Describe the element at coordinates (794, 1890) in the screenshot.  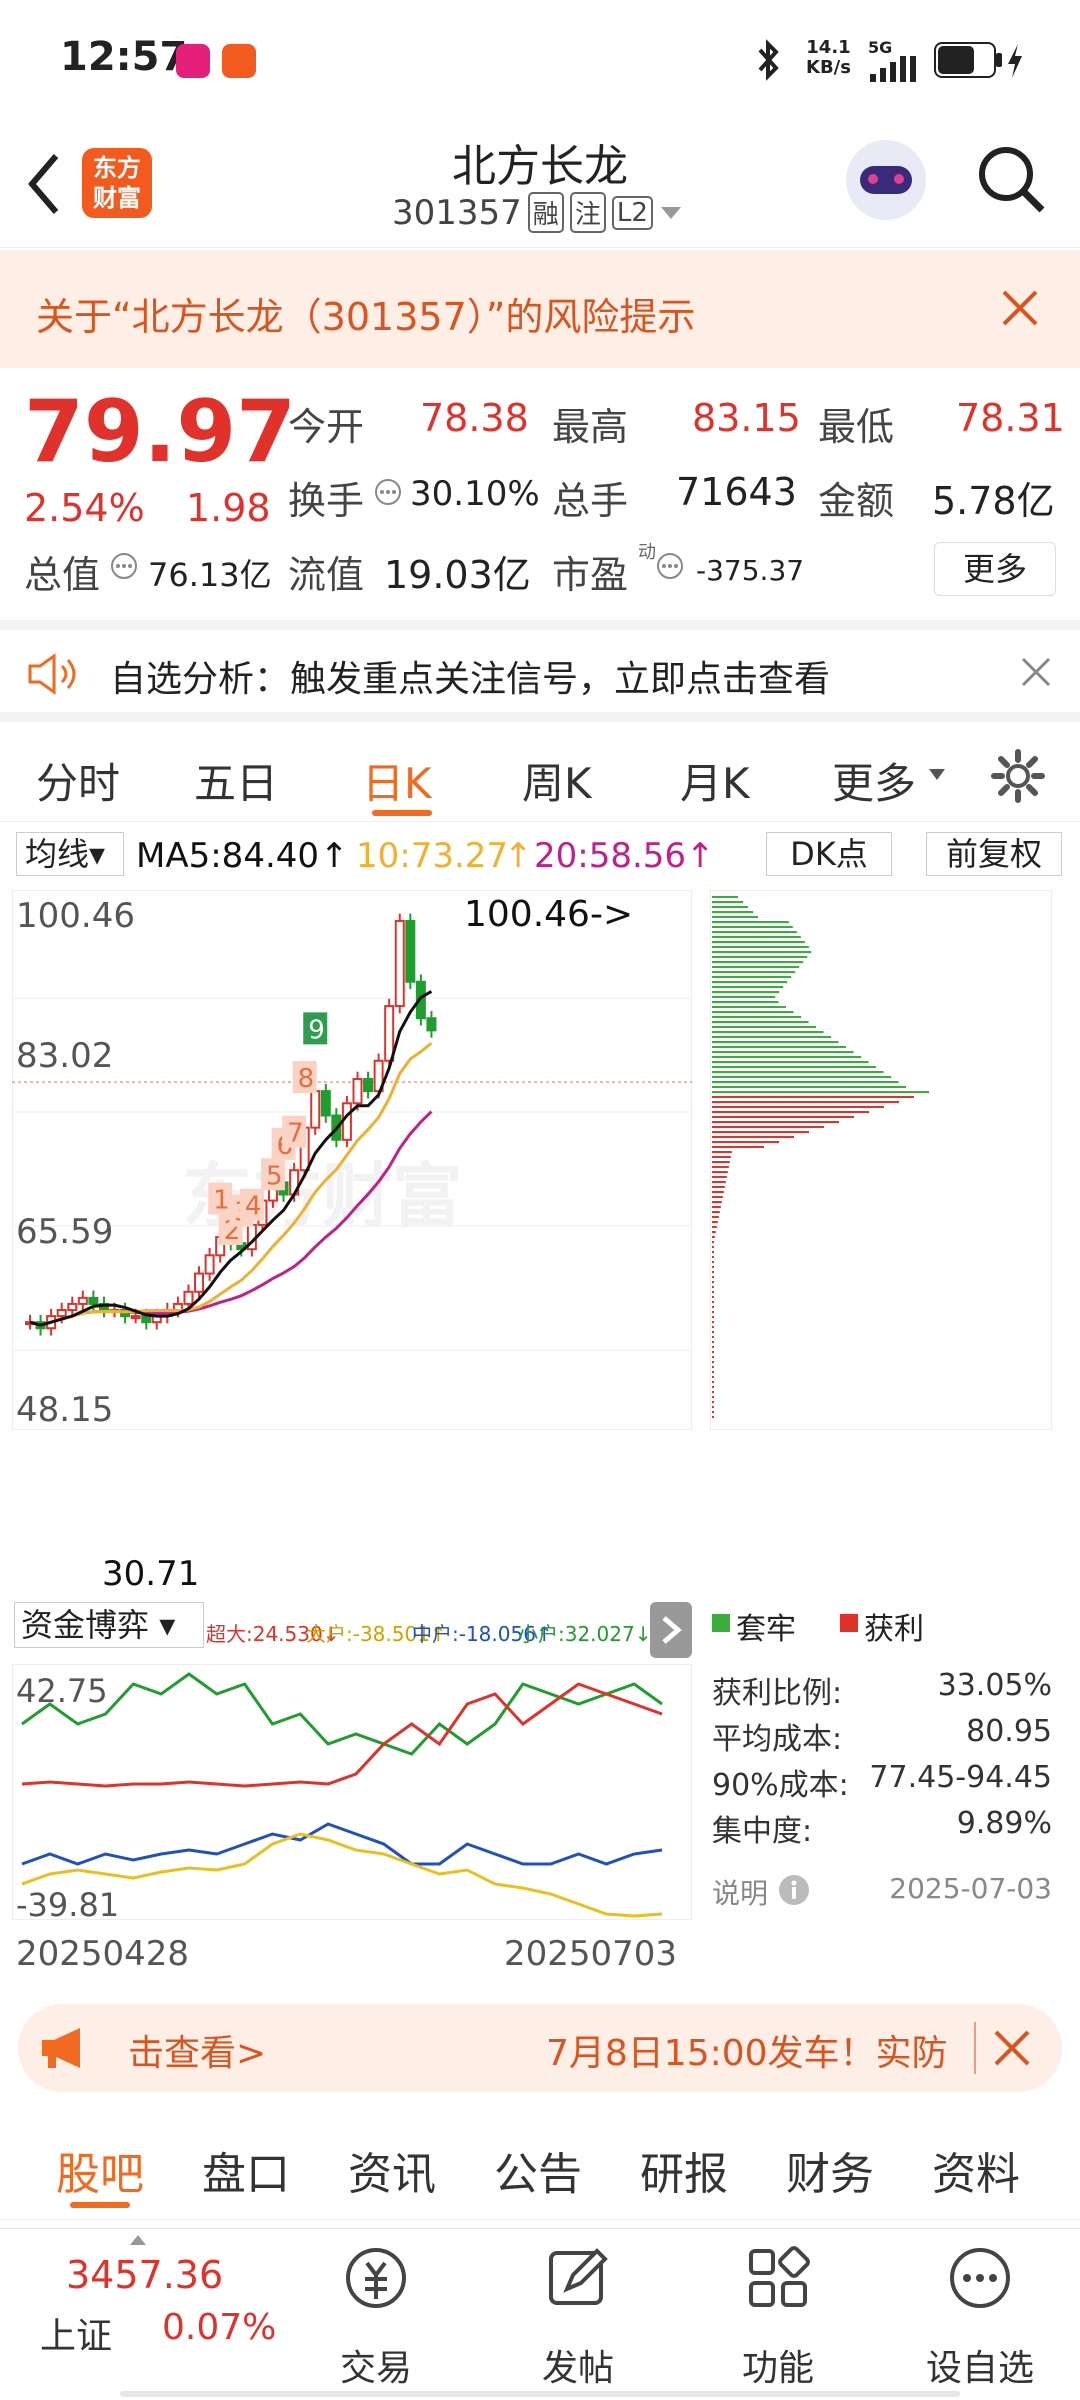
I see `info-icon` at that location.